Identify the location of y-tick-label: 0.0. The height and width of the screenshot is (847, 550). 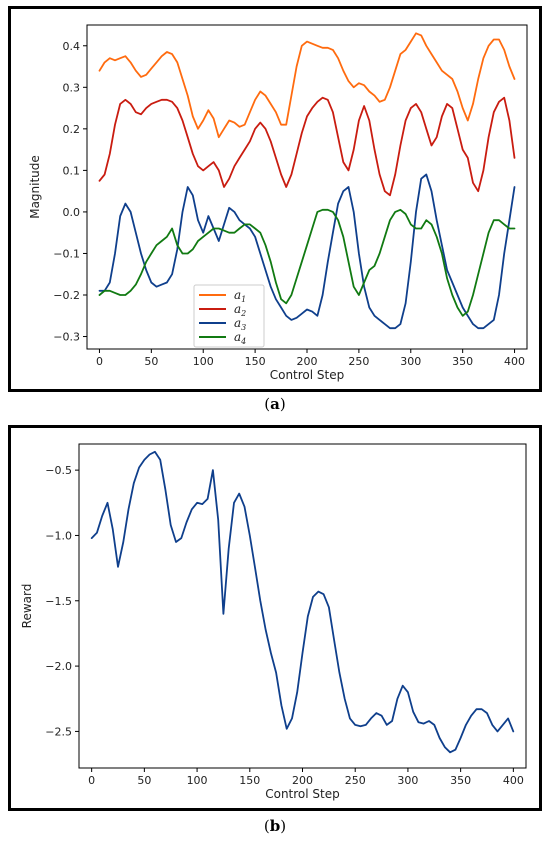
(72, 212).